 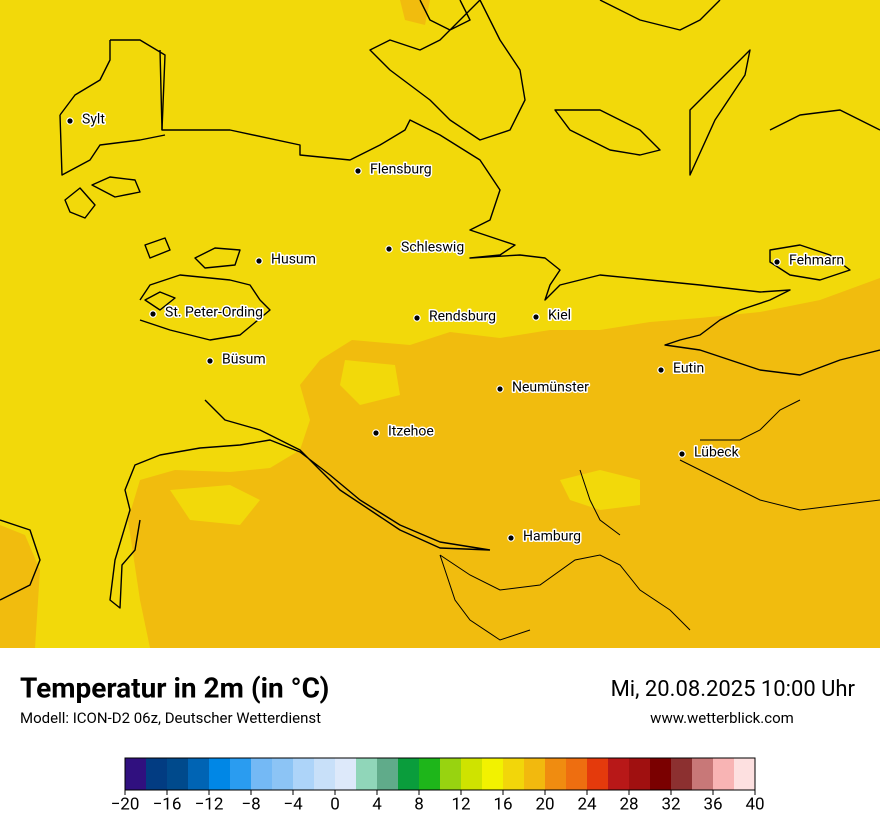 What do you see at coordinates (244, 360) in the screenshot?
I see `city-label: Büsum` at bounding box center [244, 360].